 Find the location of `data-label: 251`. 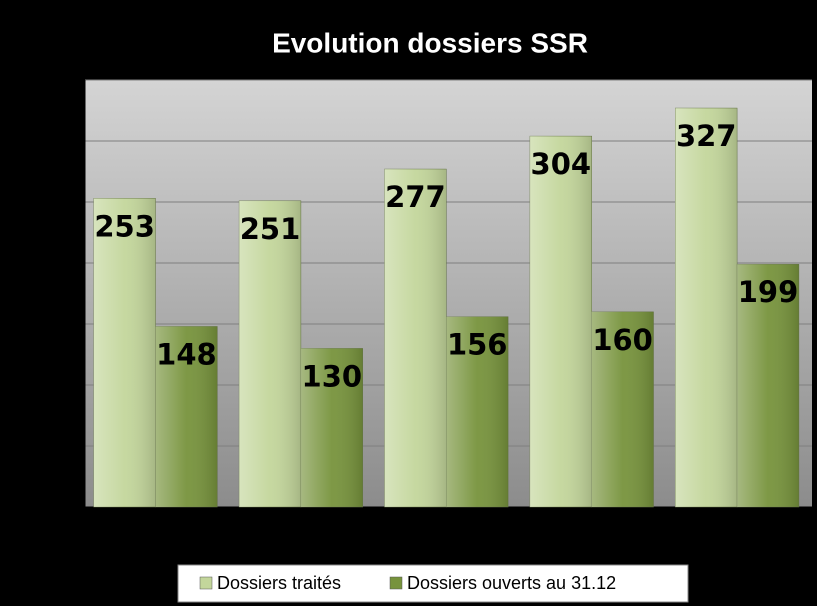

data-label: 251 is located at coordinates (270, 229).